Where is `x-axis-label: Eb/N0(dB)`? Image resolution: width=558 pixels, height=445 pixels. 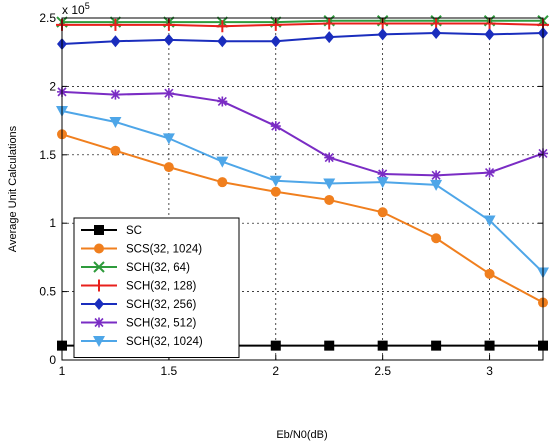
x-axis-label: Eb/N0(dB) is located at coordinates (301, 435).